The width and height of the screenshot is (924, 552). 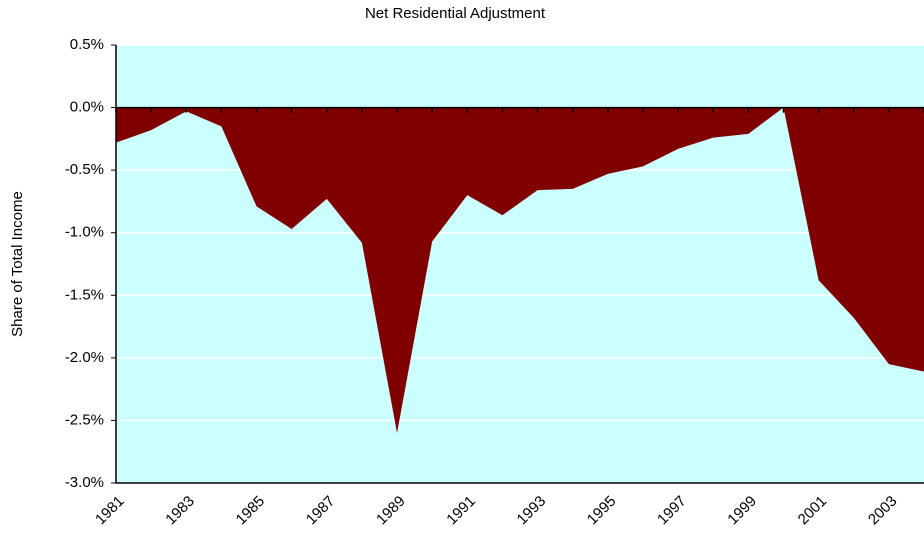 I want to click on x-tick-label: 2001, so click(x=813, y=511).